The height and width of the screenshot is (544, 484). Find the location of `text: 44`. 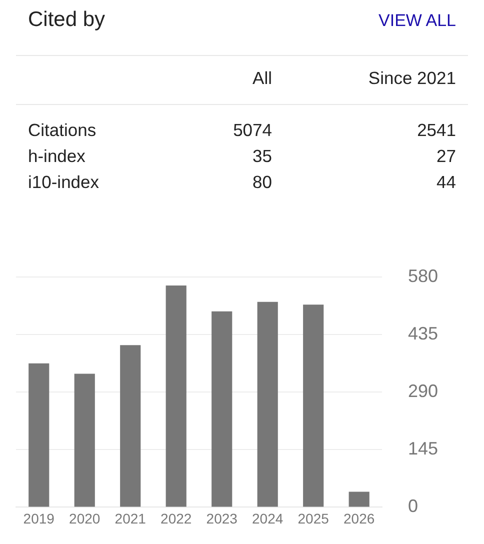

text: 44 is located at coordinates (446, 182).